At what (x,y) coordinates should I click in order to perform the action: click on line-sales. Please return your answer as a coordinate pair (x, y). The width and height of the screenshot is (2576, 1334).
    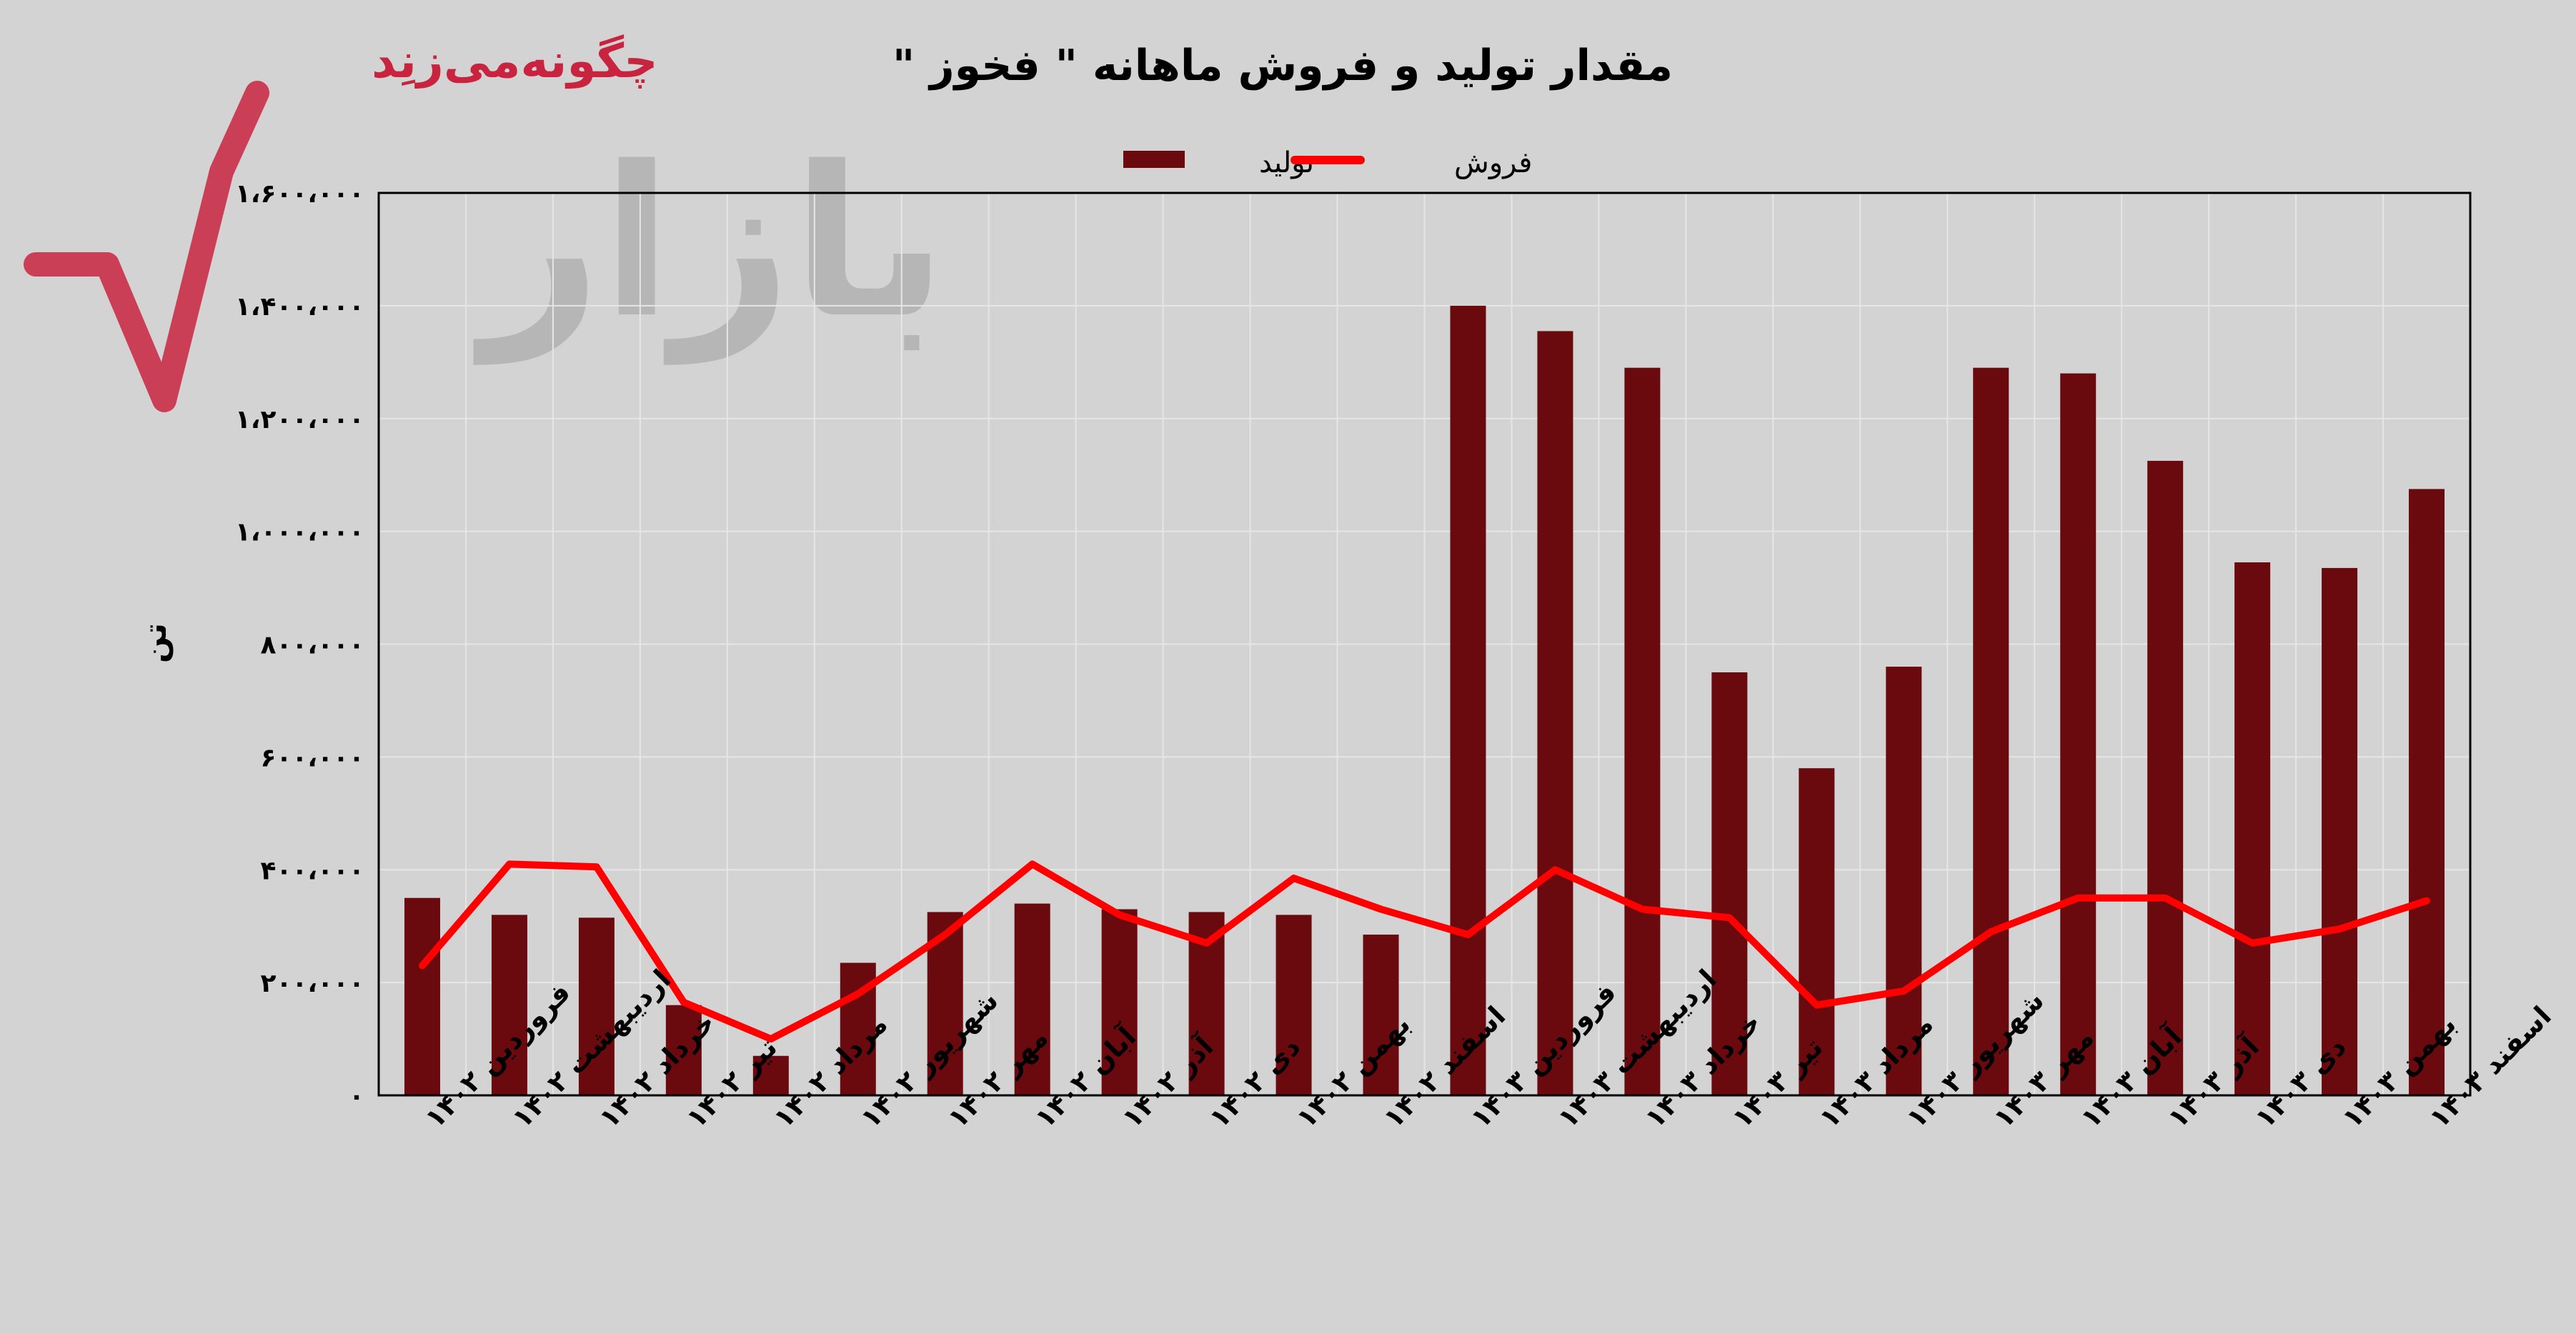
    Looking at the image, I should click on (1424, 951).